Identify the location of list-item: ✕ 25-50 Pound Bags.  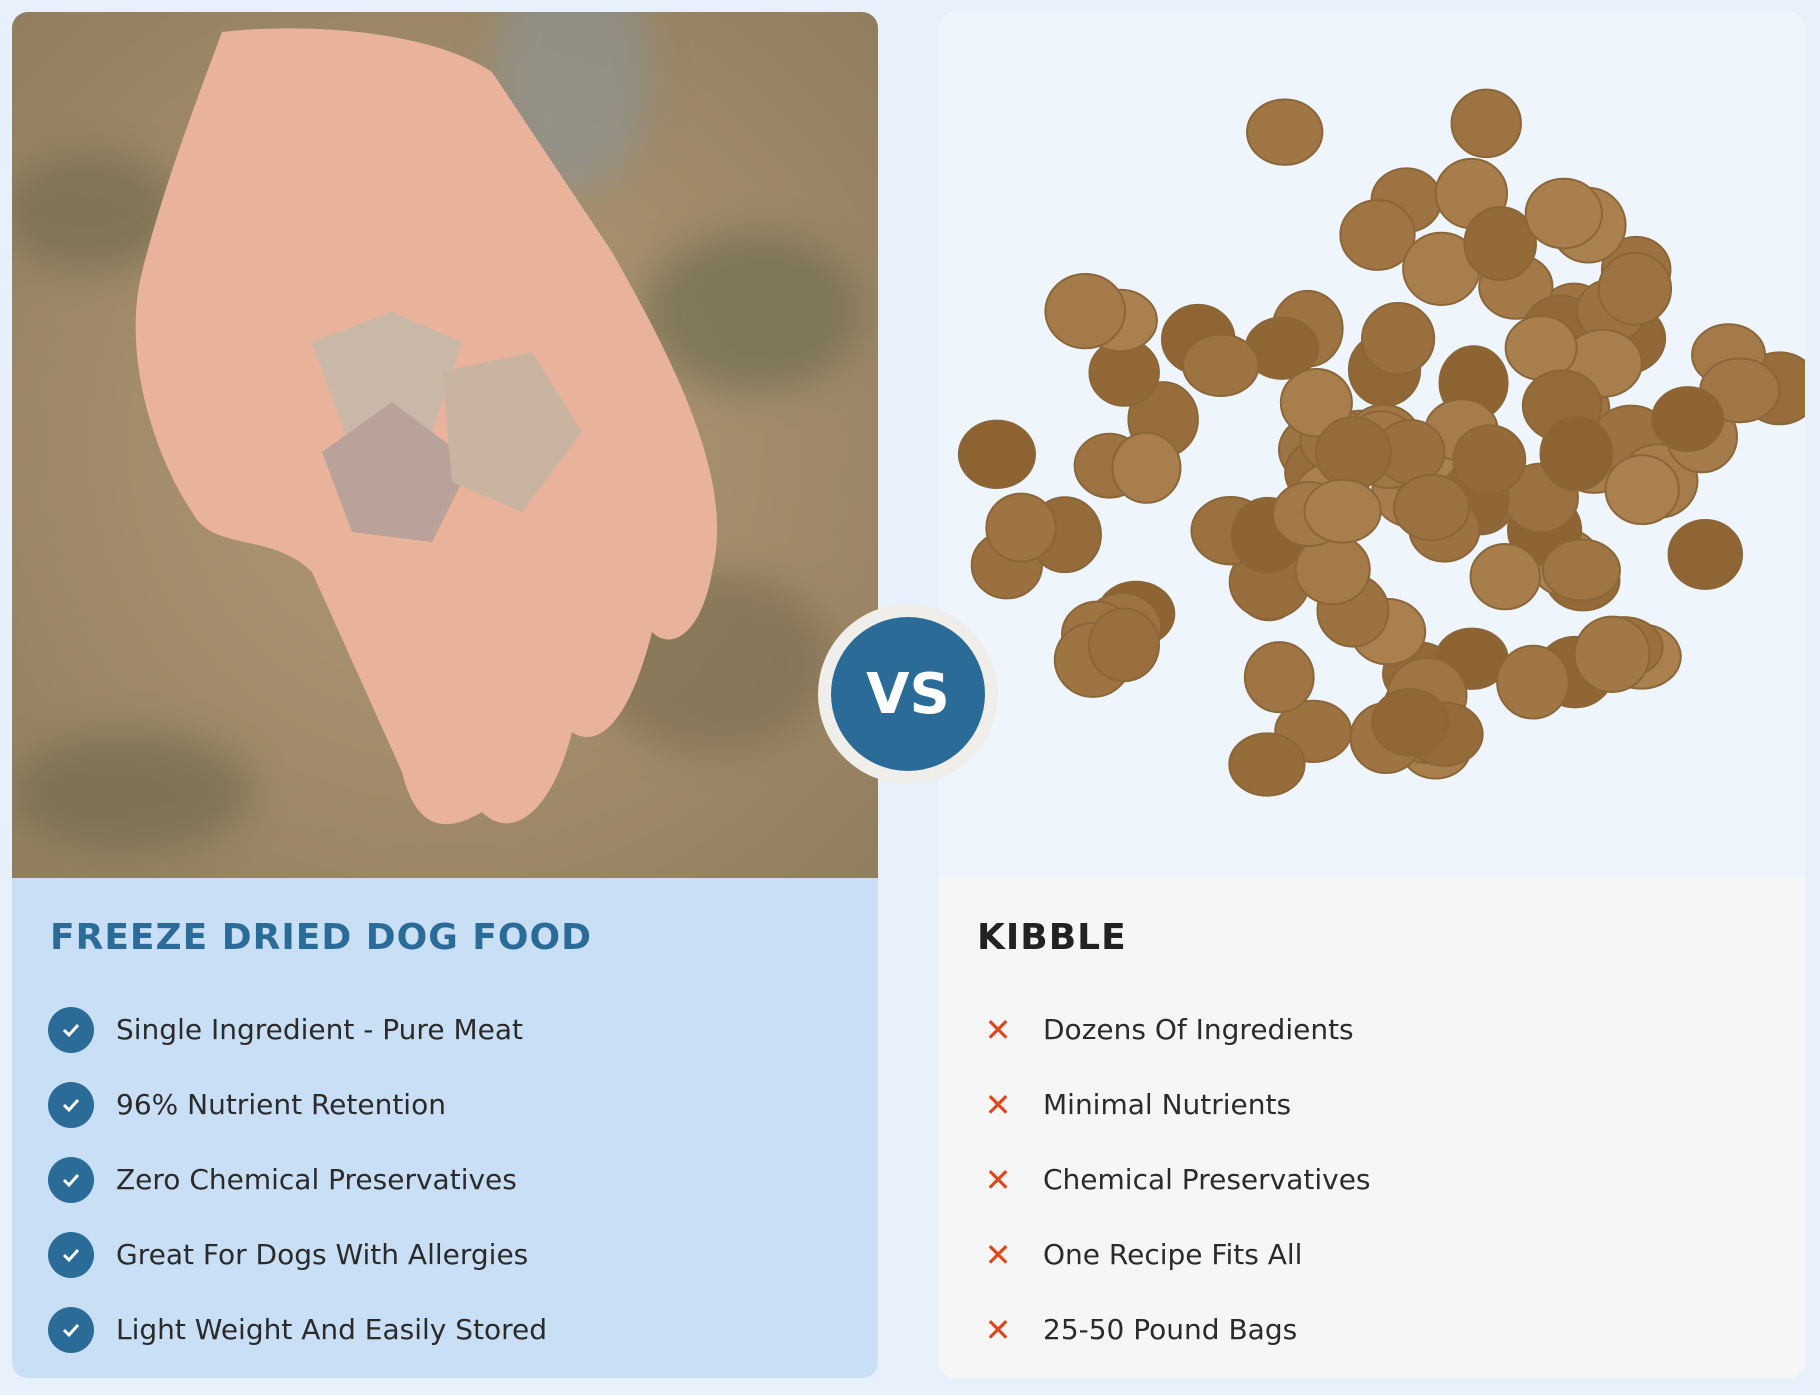
(1173, 1329).